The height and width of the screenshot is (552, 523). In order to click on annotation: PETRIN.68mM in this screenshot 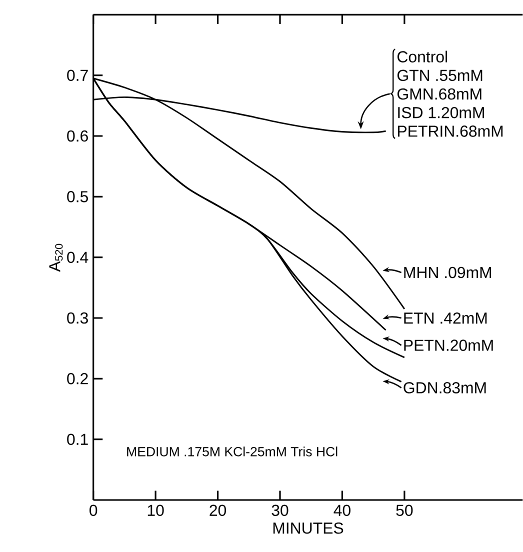, I will do `click(450, 131)`.